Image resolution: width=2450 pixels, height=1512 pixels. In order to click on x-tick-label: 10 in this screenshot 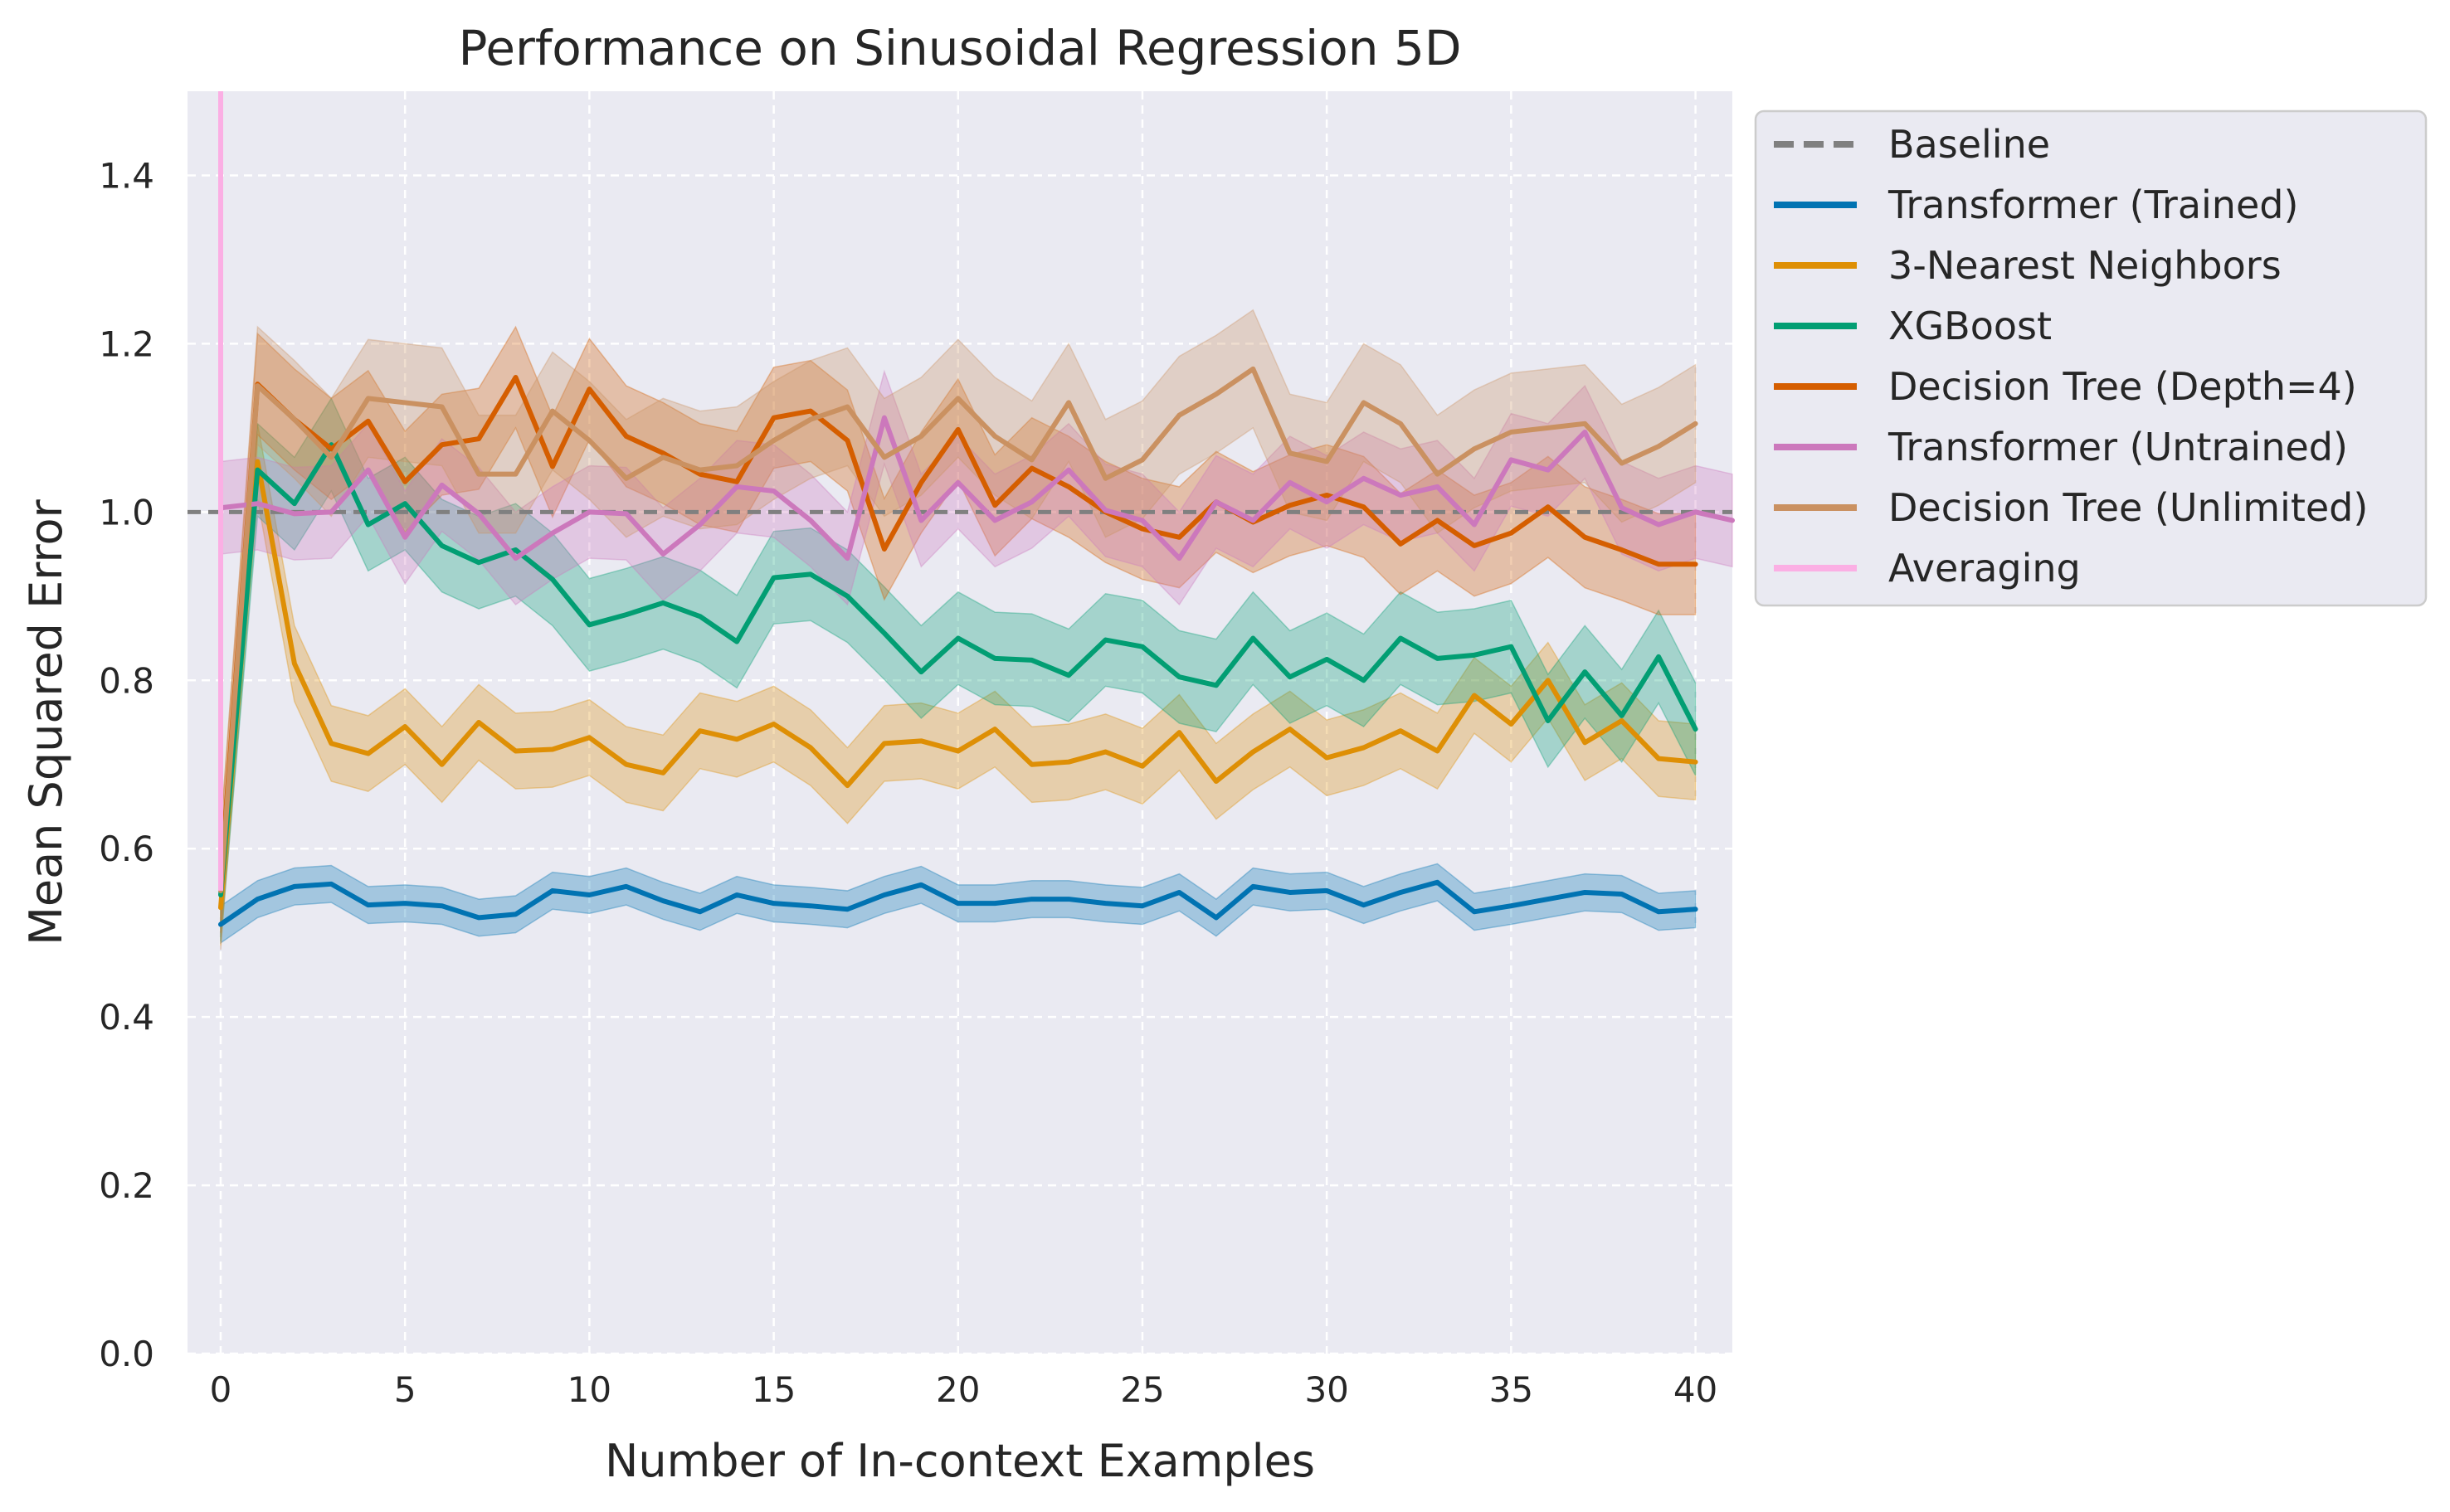, I will do `click(589, 1389)`.